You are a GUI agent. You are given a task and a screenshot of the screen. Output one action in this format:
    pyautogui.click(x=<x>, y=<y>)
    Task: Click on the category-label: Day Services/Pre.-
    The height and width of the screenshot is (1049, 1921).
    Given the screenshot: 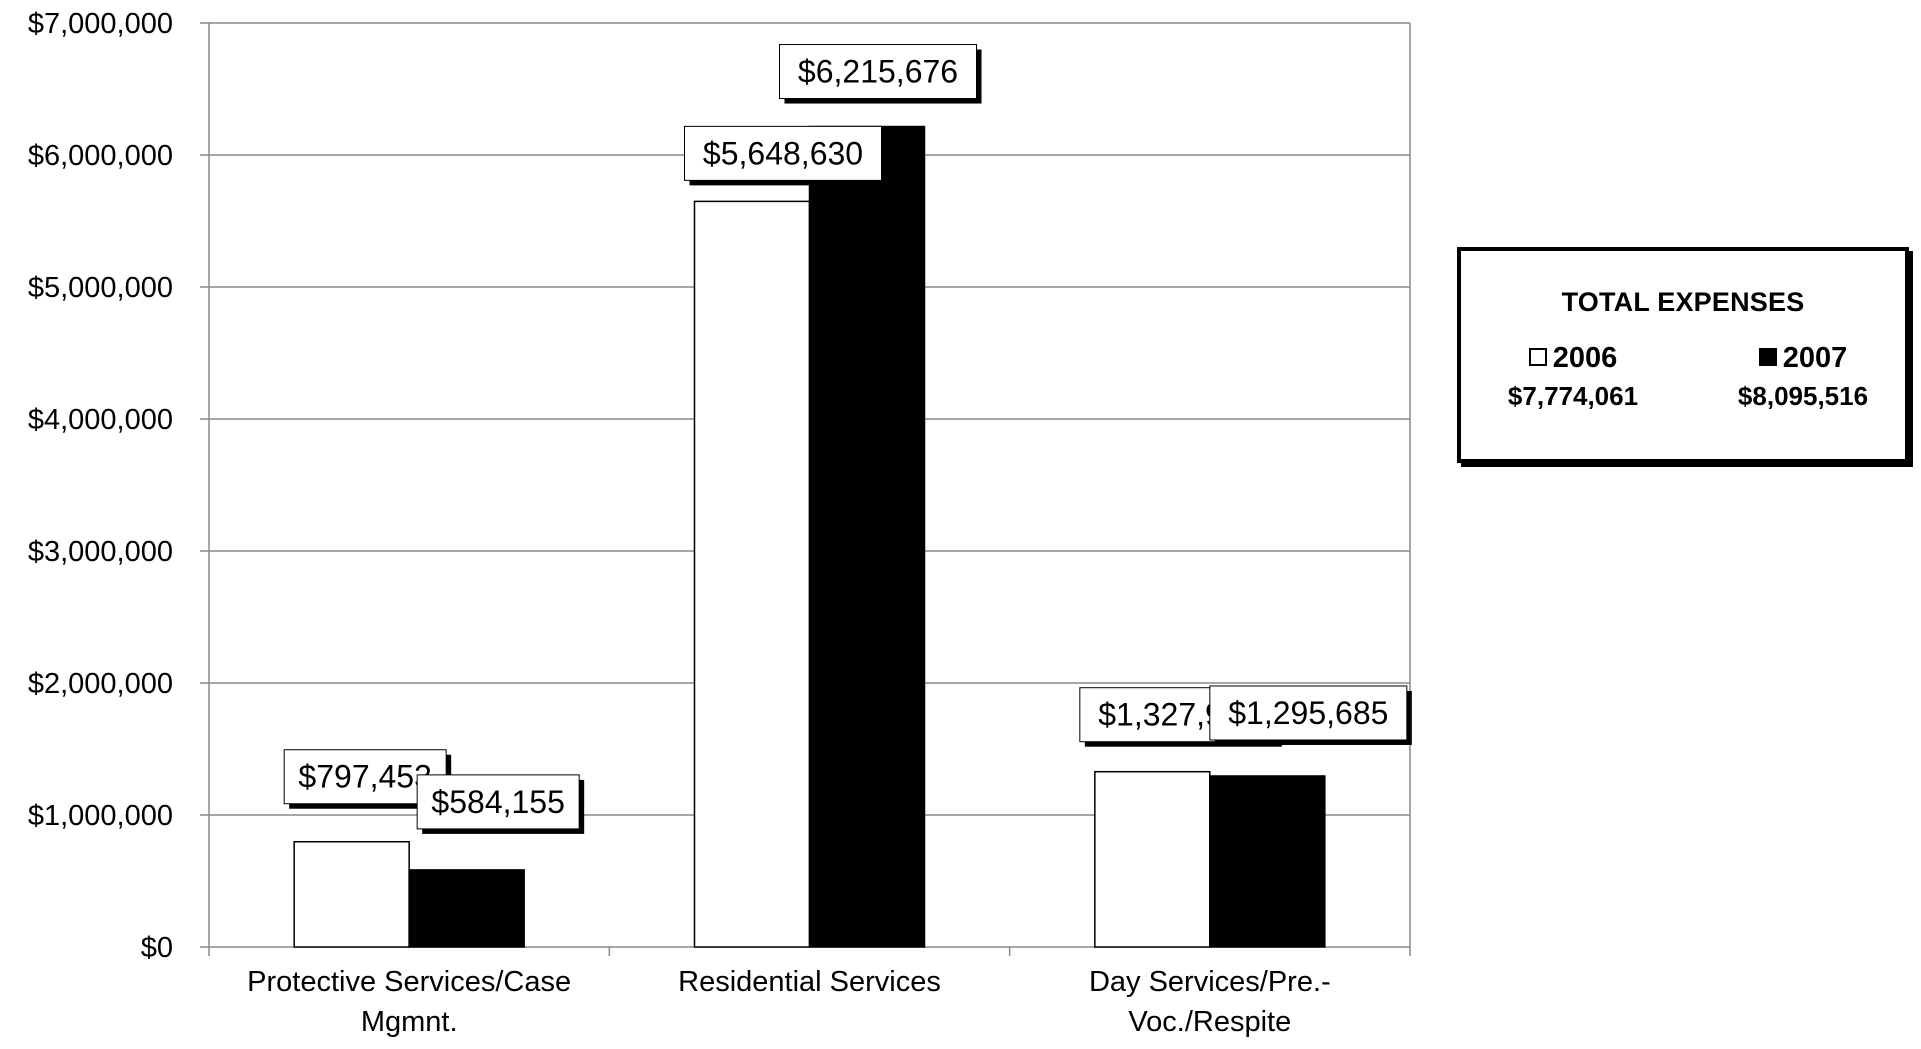 What is the action you would take?
    pyautogui.click(x=1210, y=982)
    